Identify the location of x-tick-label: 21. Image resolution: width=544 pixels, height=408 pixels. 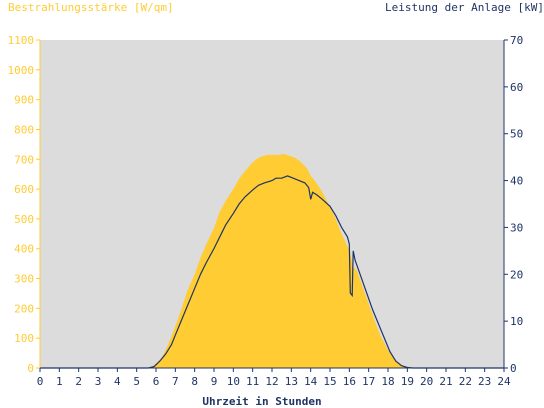
(445, 381).